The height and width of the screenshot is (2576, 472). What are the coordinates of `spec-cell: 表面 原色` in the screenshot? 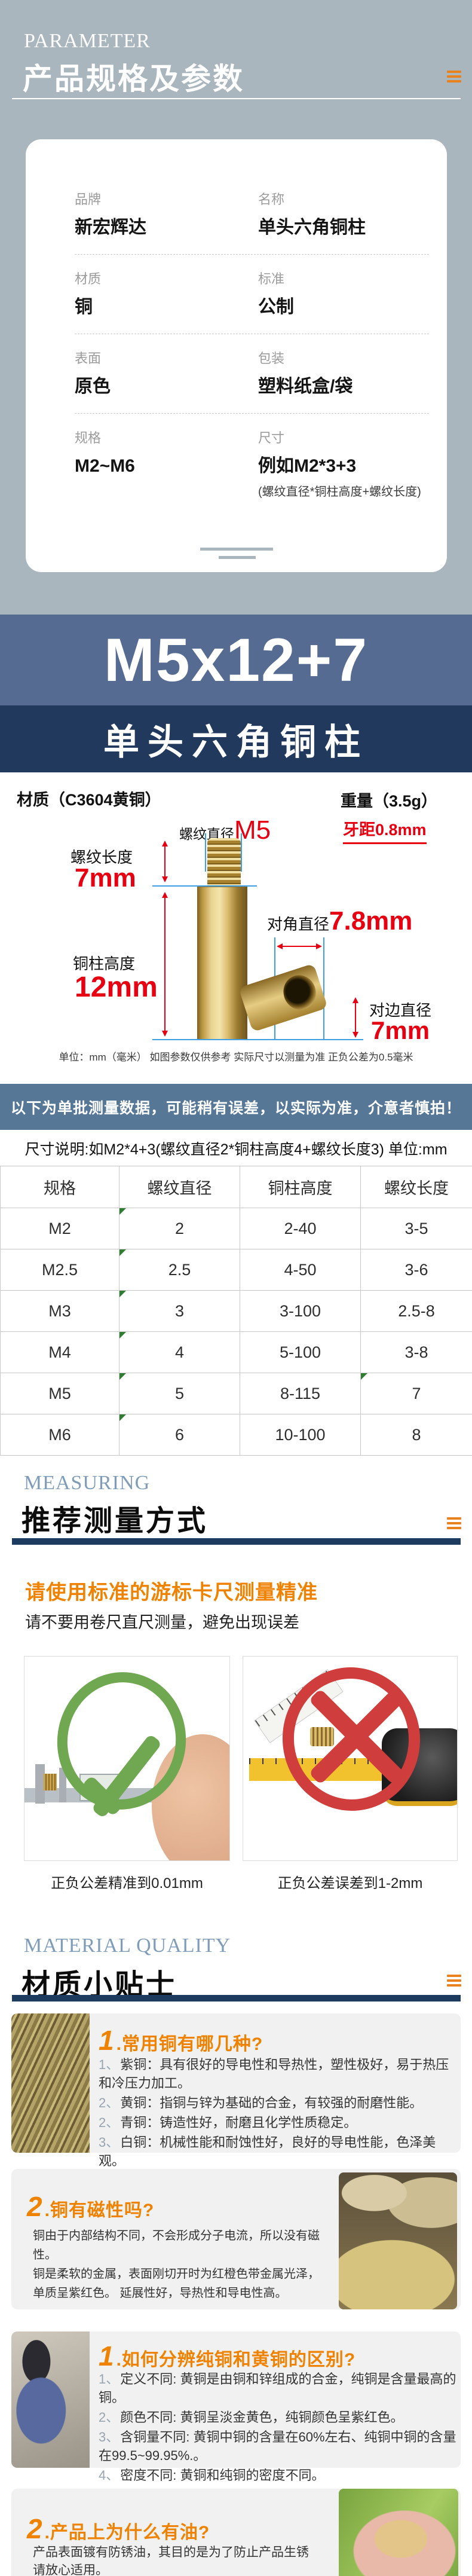 It's located at (166, 374).